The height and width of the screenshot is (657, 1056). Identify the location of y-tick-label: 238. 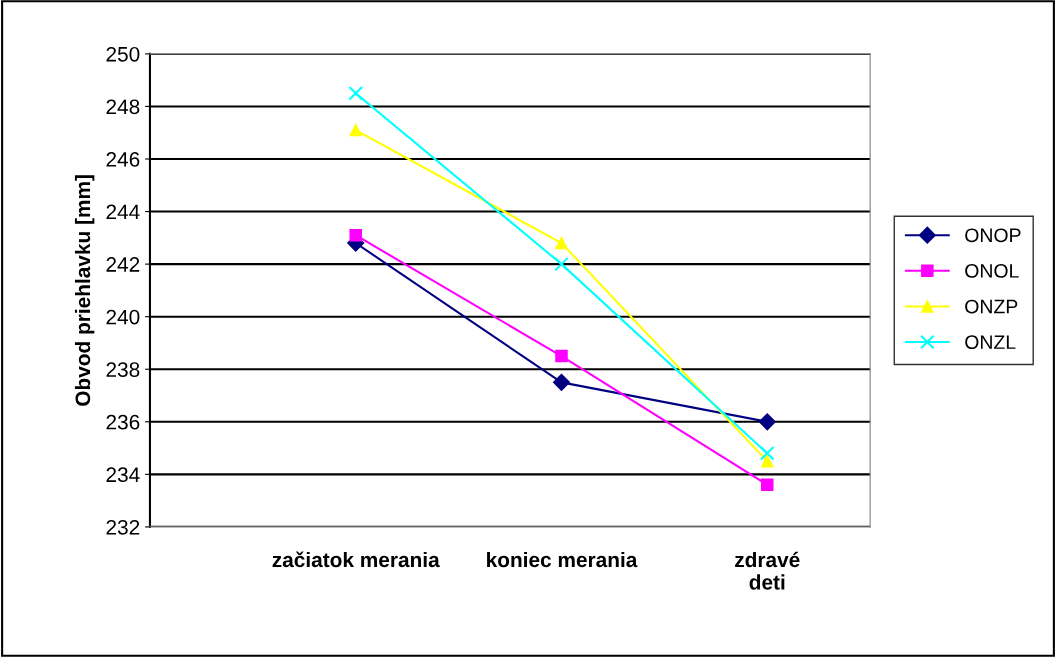
(123, 369).